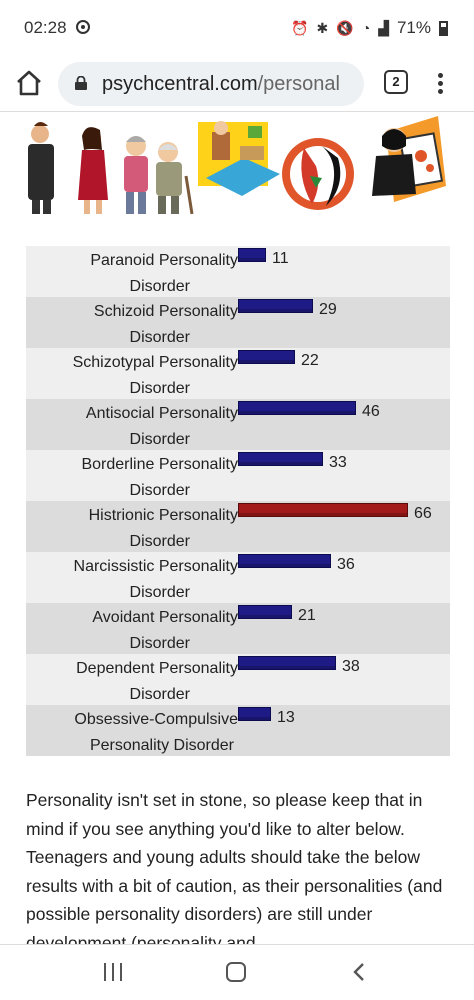  I want to click on bar-label-line: Antisocial Personality, so click(161, 413).